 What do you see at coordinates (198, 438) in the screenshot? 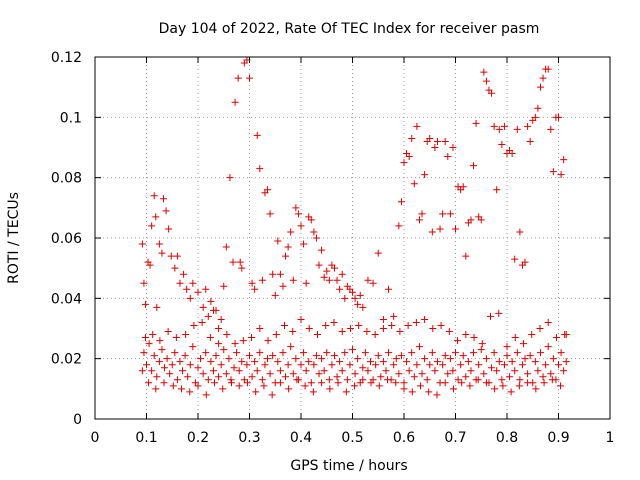
I see `x-tick-label: 0.2` at bounding box center [198, 438].